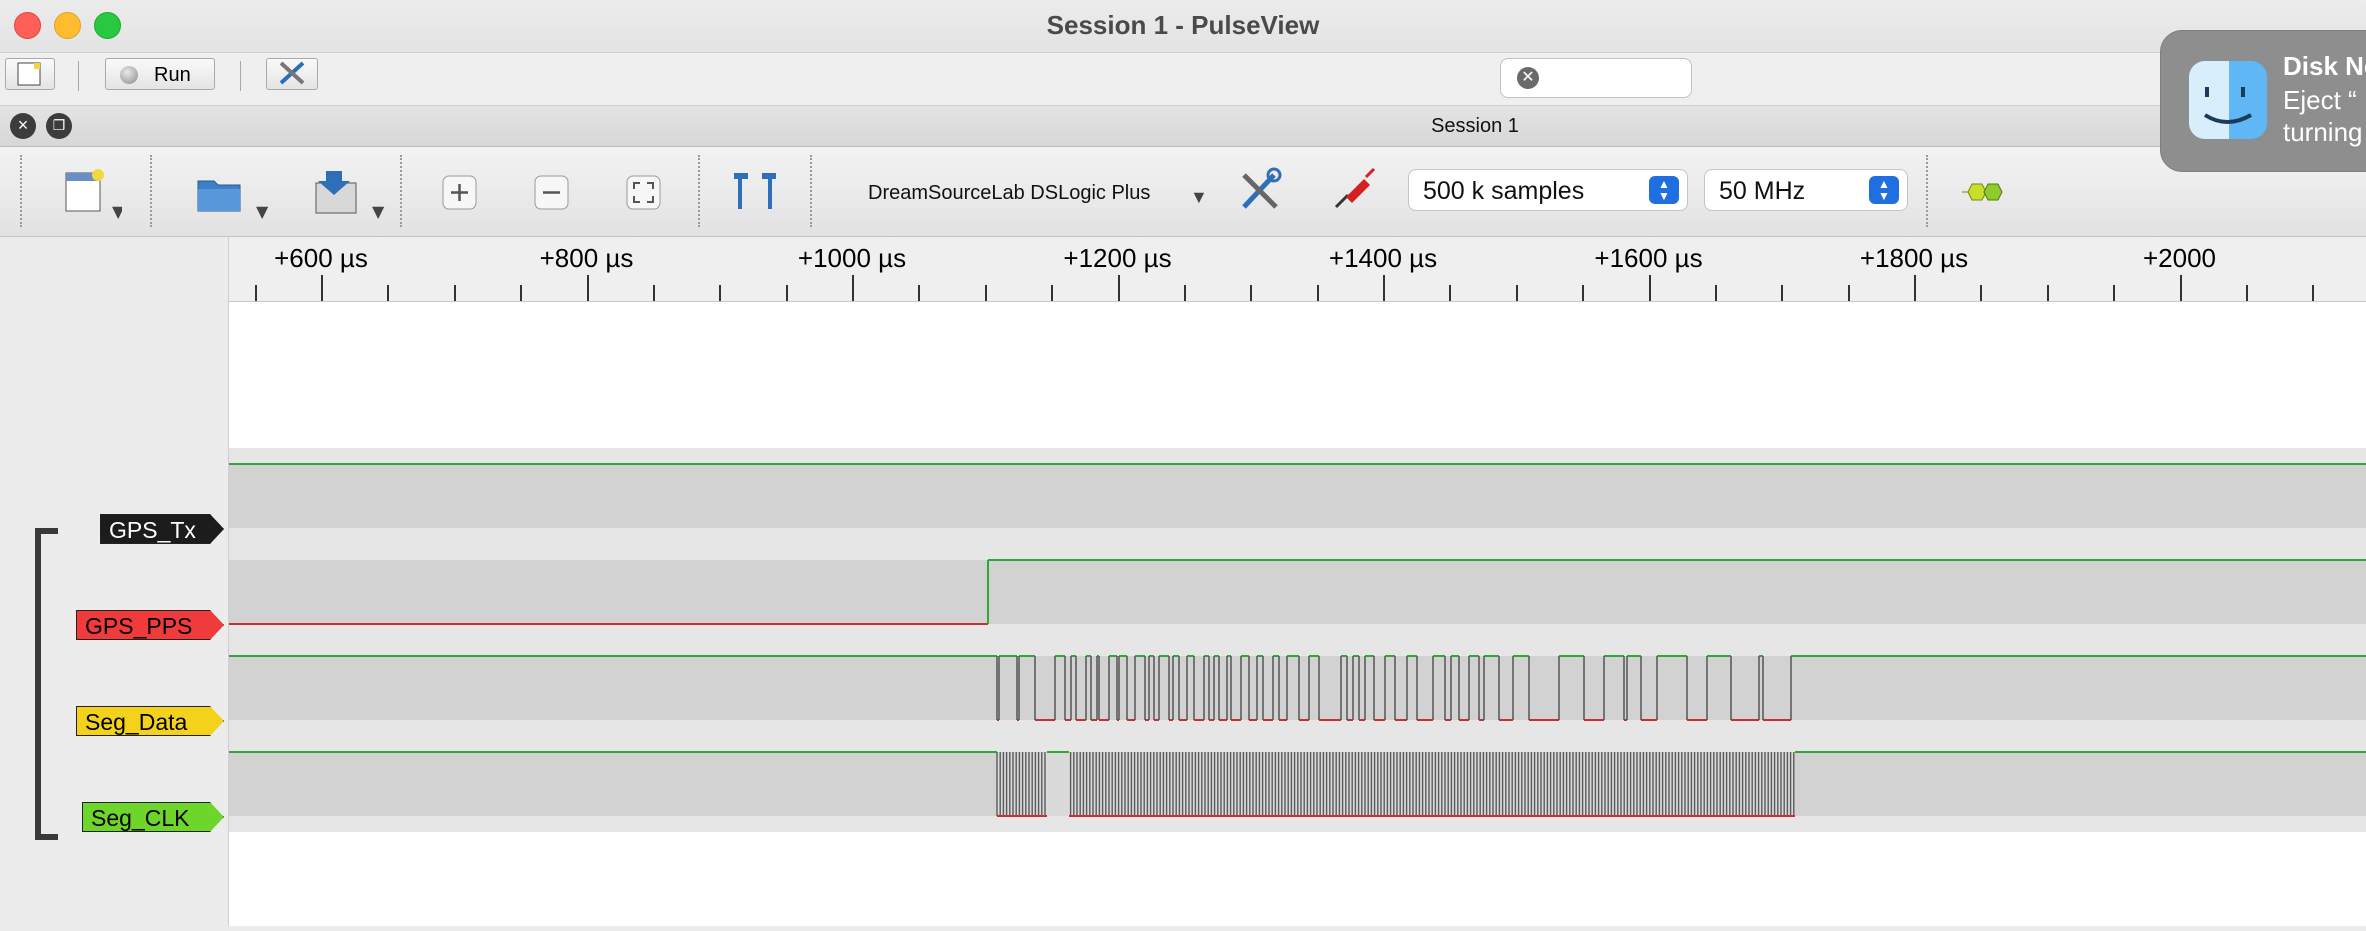 The height and width of the screenshot is (931, 2366). Describe the element at coordinates (1383, 258) in the screenshot. I see `ruler-tick-label: +1400 µs` at that location.